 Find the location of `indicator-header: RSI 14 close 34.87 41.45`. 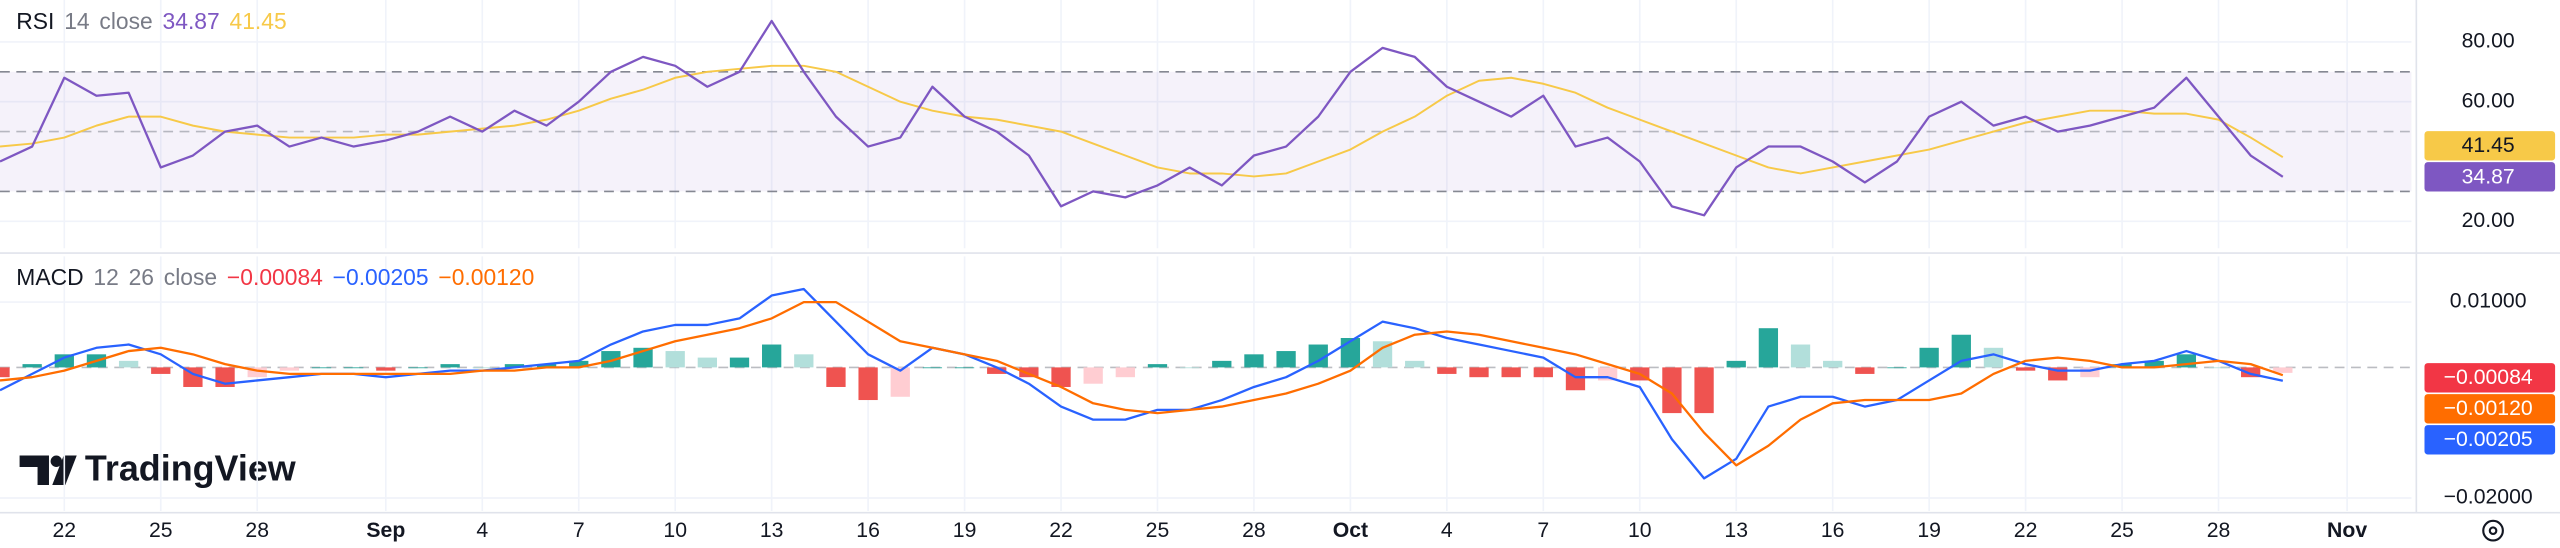

indicator-header: RSI 14 close 34.87 41.45 is located at coordinates (151, 21).